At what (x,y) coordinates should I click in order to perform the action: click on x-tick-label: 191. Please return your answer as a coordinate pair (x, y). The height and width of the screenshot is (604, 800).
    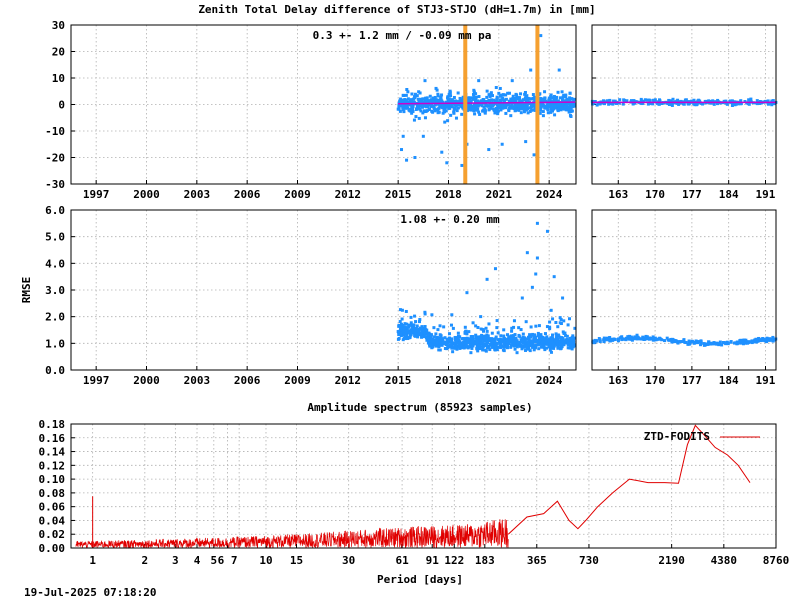
    Looking at the image, I should click on (766, 194).